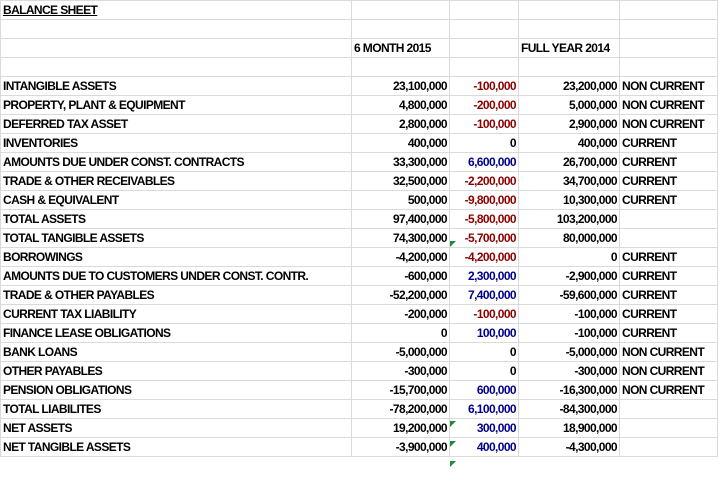 The height and width of the screenshot is (482, 718). What do you see at coordinates (484, 333) in the screenshot?
I see `change-cell: 100,000` at bounding box center [484, 333].